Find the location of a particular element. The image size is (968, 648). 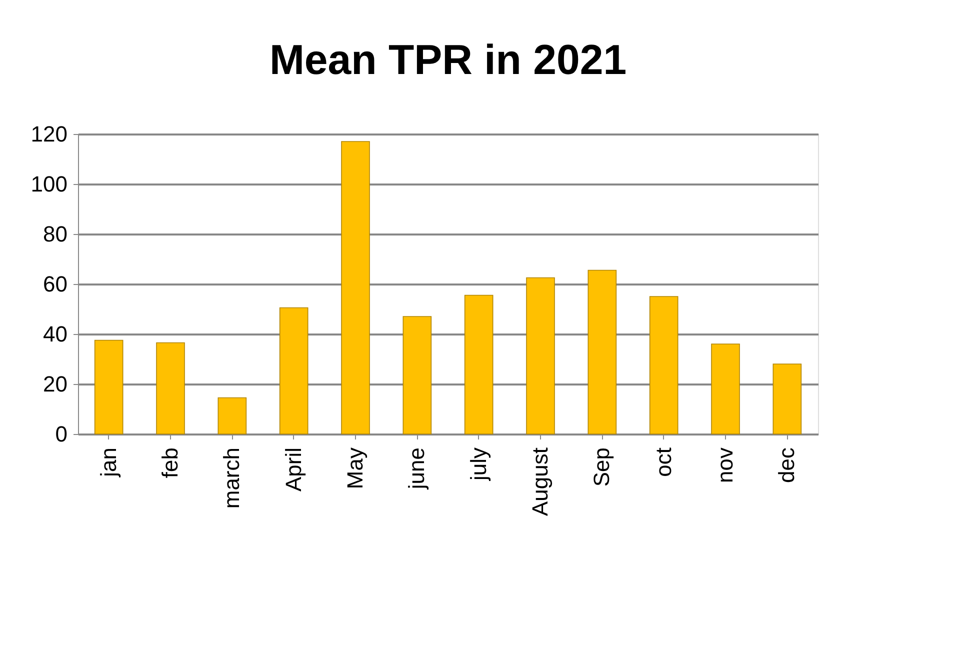

x-tick-label: july is located at coordinates (478, 465).